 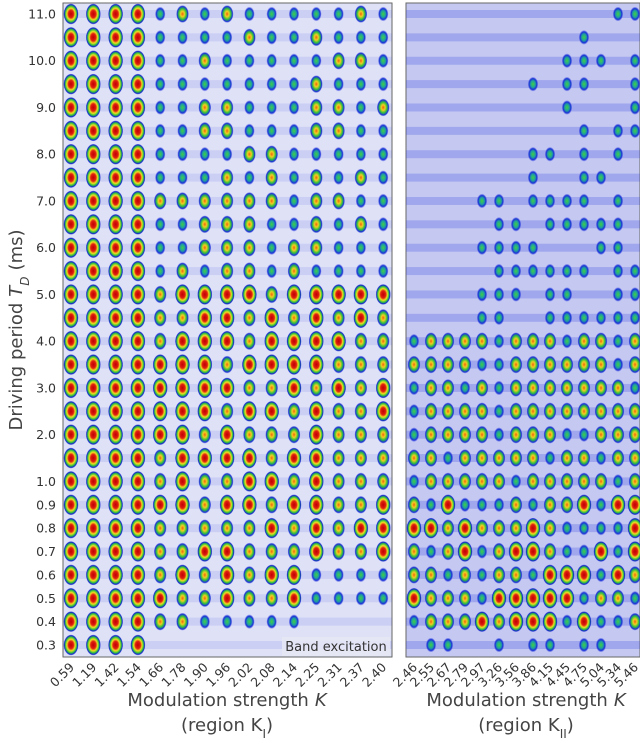 I want to click on y-tick-label: 10.0, so click(x=42, y=60).